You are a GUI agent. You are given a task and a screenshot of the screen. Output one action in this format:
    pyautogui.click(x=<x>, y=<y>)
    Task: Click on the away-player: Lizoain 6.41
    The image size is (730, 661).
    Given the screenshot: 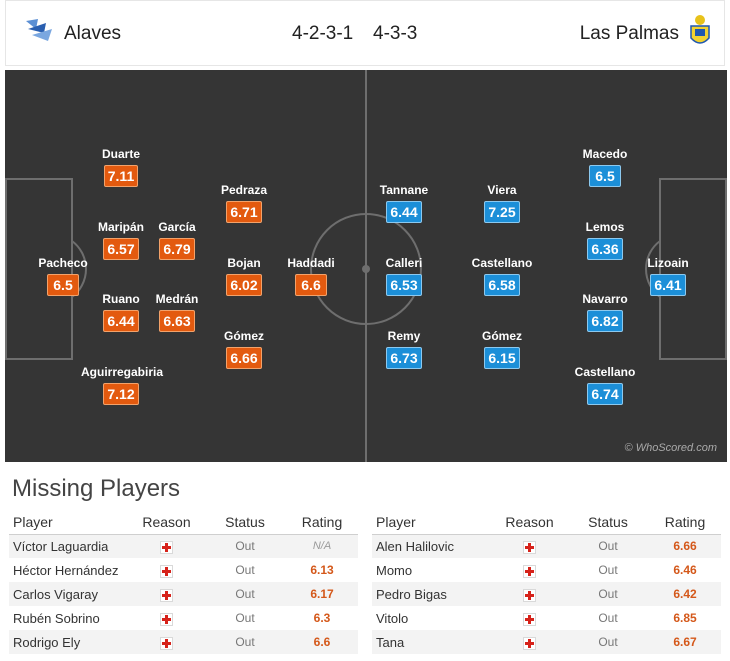 What is the action you would take?
    pyautogui.click(x=668, y=276)
    